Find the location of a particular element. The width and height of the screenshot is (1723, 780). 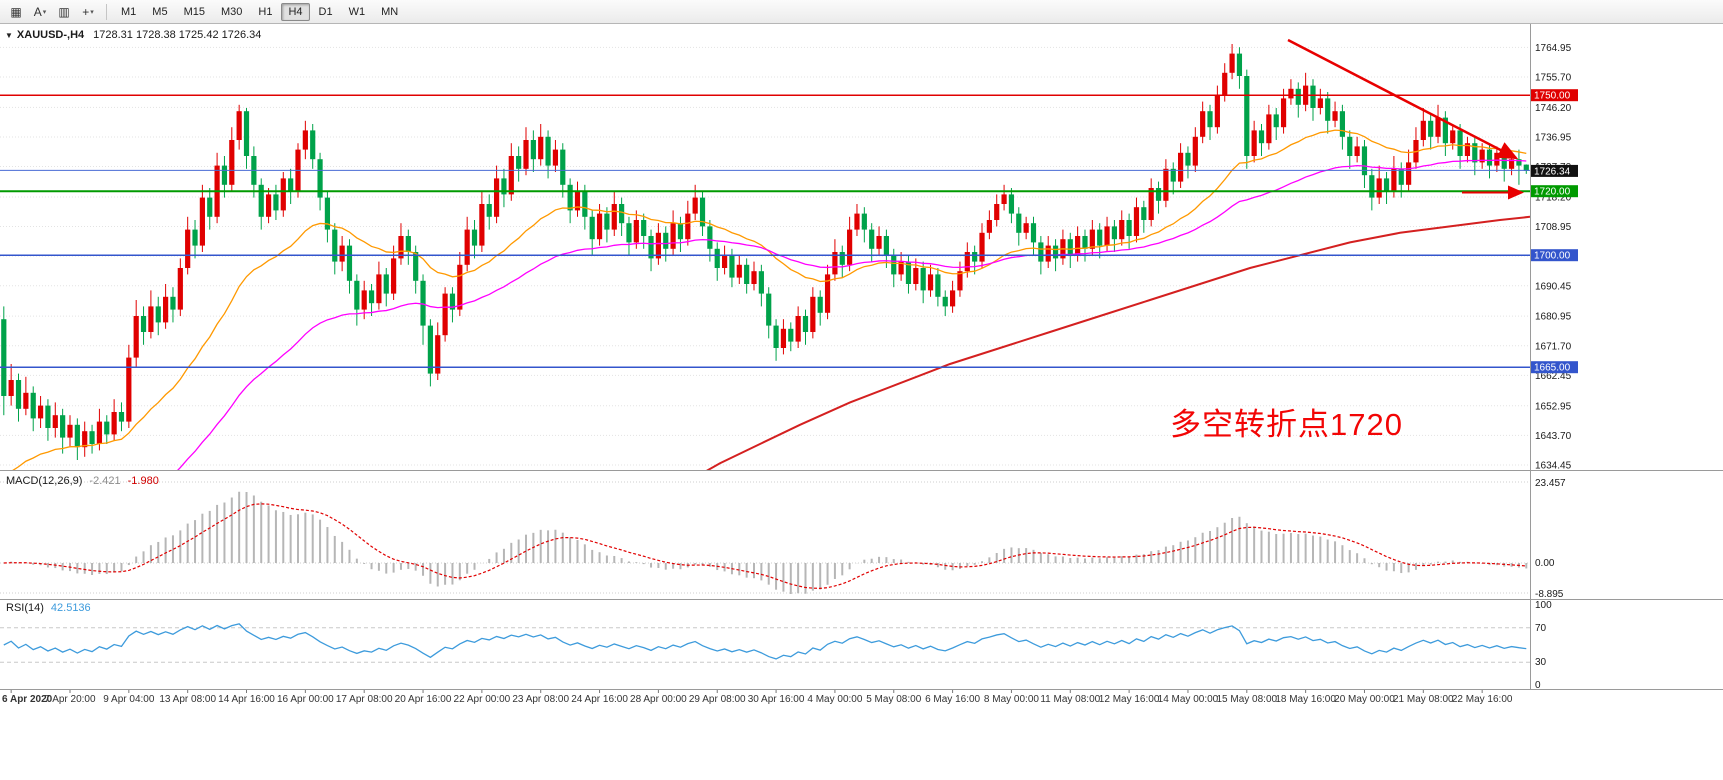

macd-histogram is located at coordinates (769, 542).